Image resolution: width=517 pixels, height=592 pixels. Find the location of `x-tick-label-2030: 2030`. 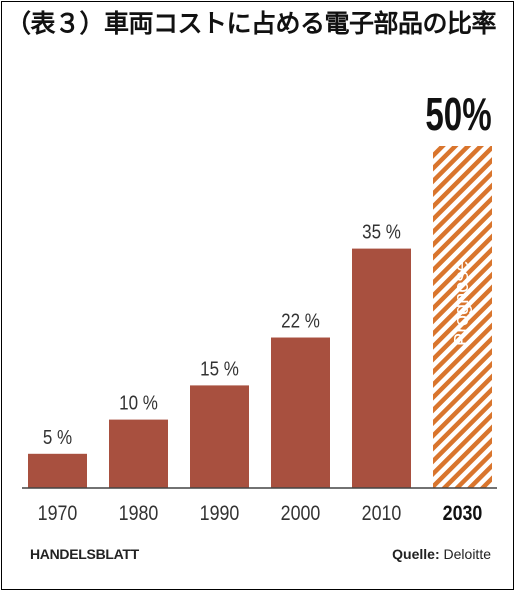

x-tick-label-2030: 2030 is located at coordinates (463, 514).